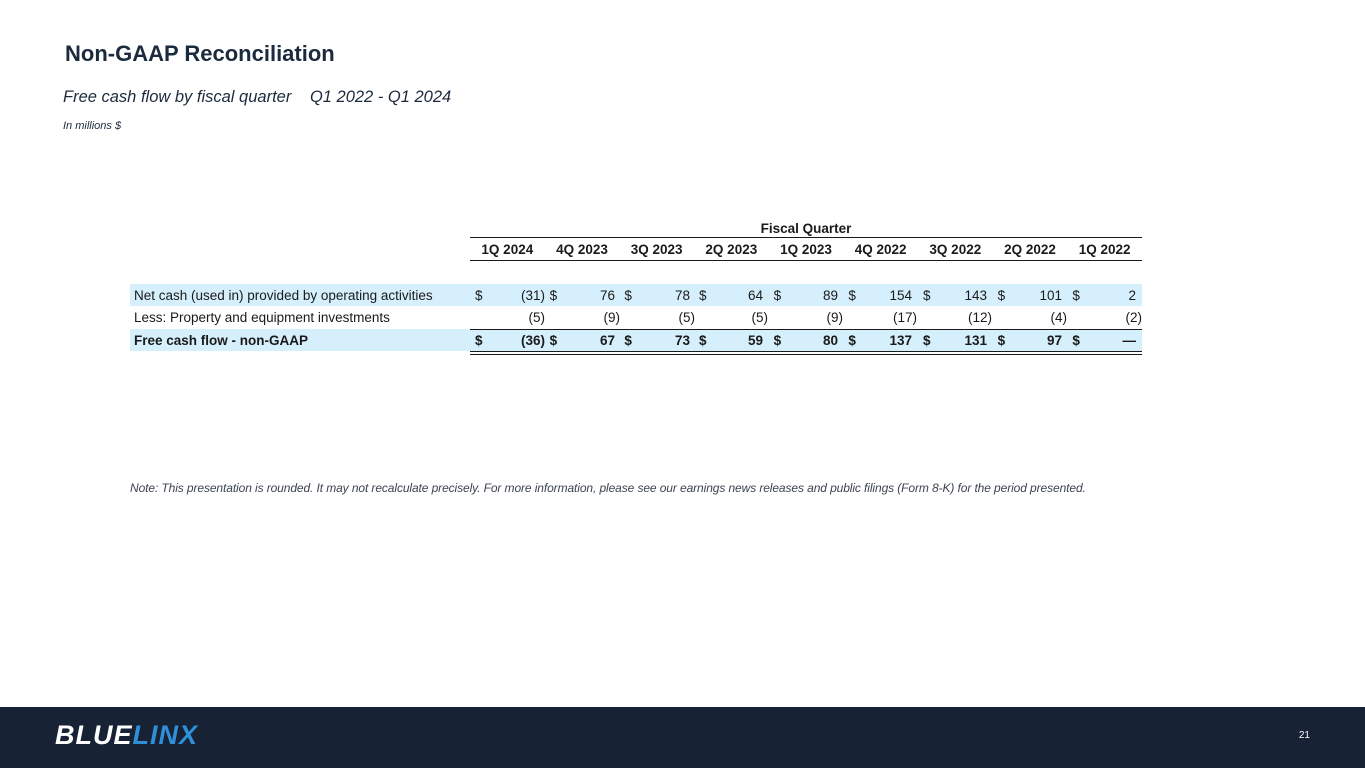  What do you see at coordinates (165, 735) in the screenshot?
I see `logo-text-linx: LINX` at bounding box center [165, 735].